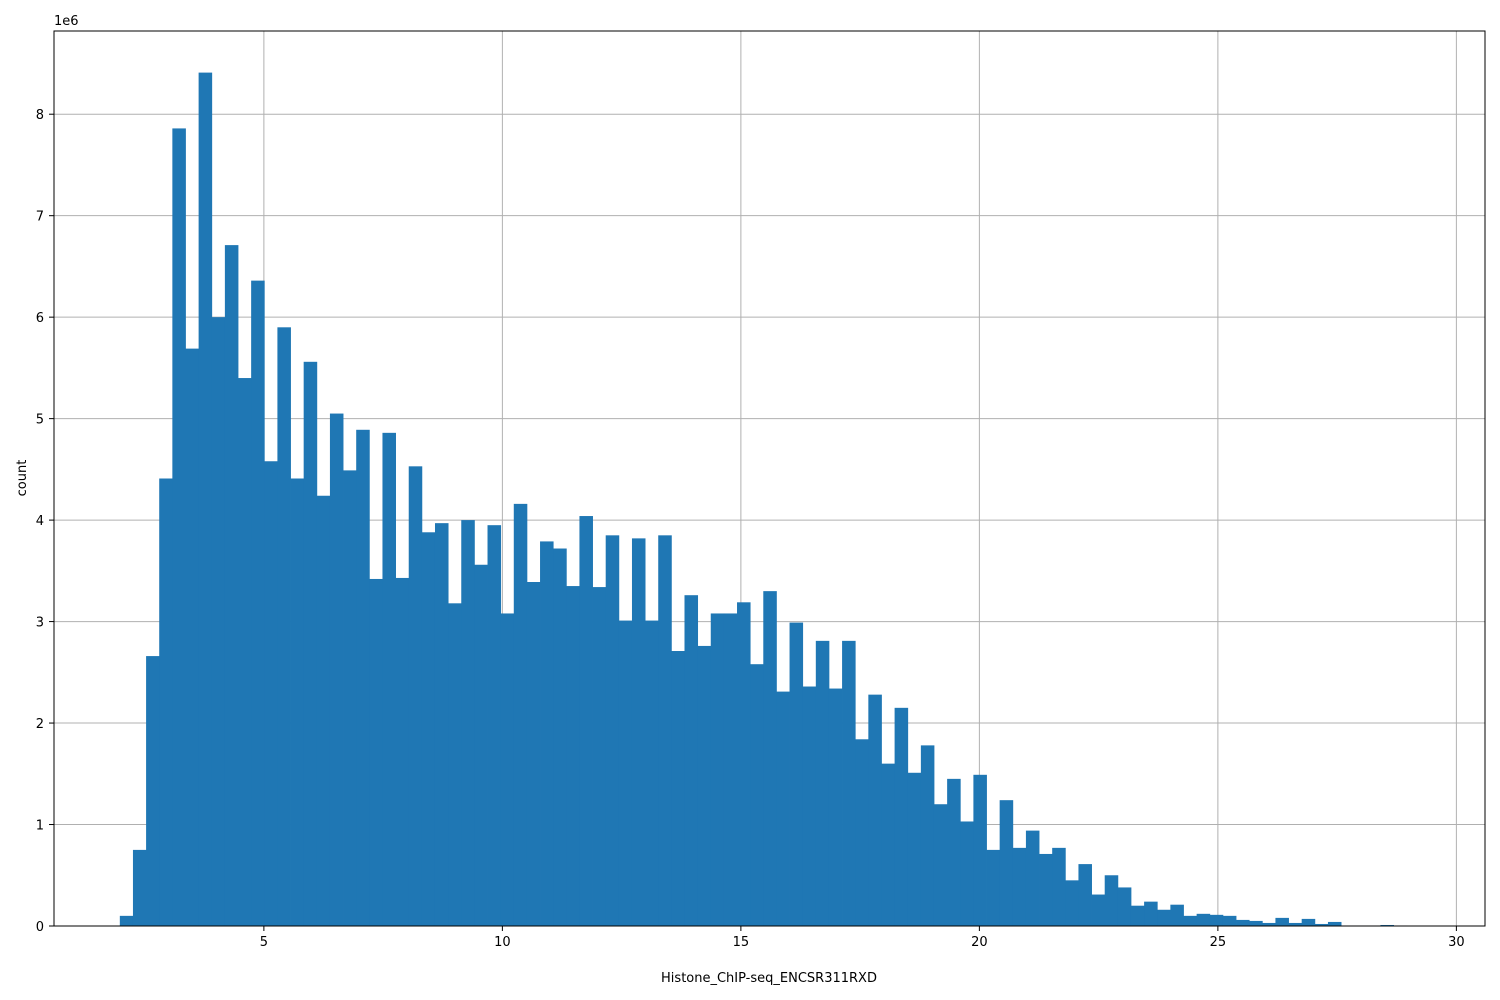 This screenshot has height=1000, width=1500. Describe the element at coordinates (40, 115) in the screenshot. I see `y-tick-label: 8` at that location.